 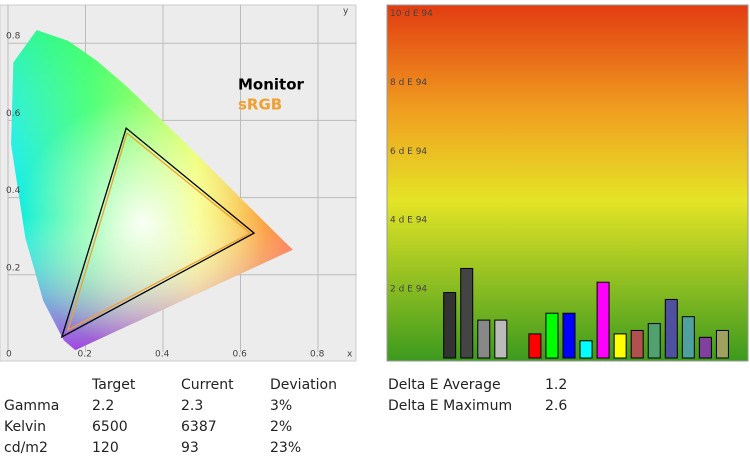 I want to click on table-header: Target, so click(x=113, y=385).